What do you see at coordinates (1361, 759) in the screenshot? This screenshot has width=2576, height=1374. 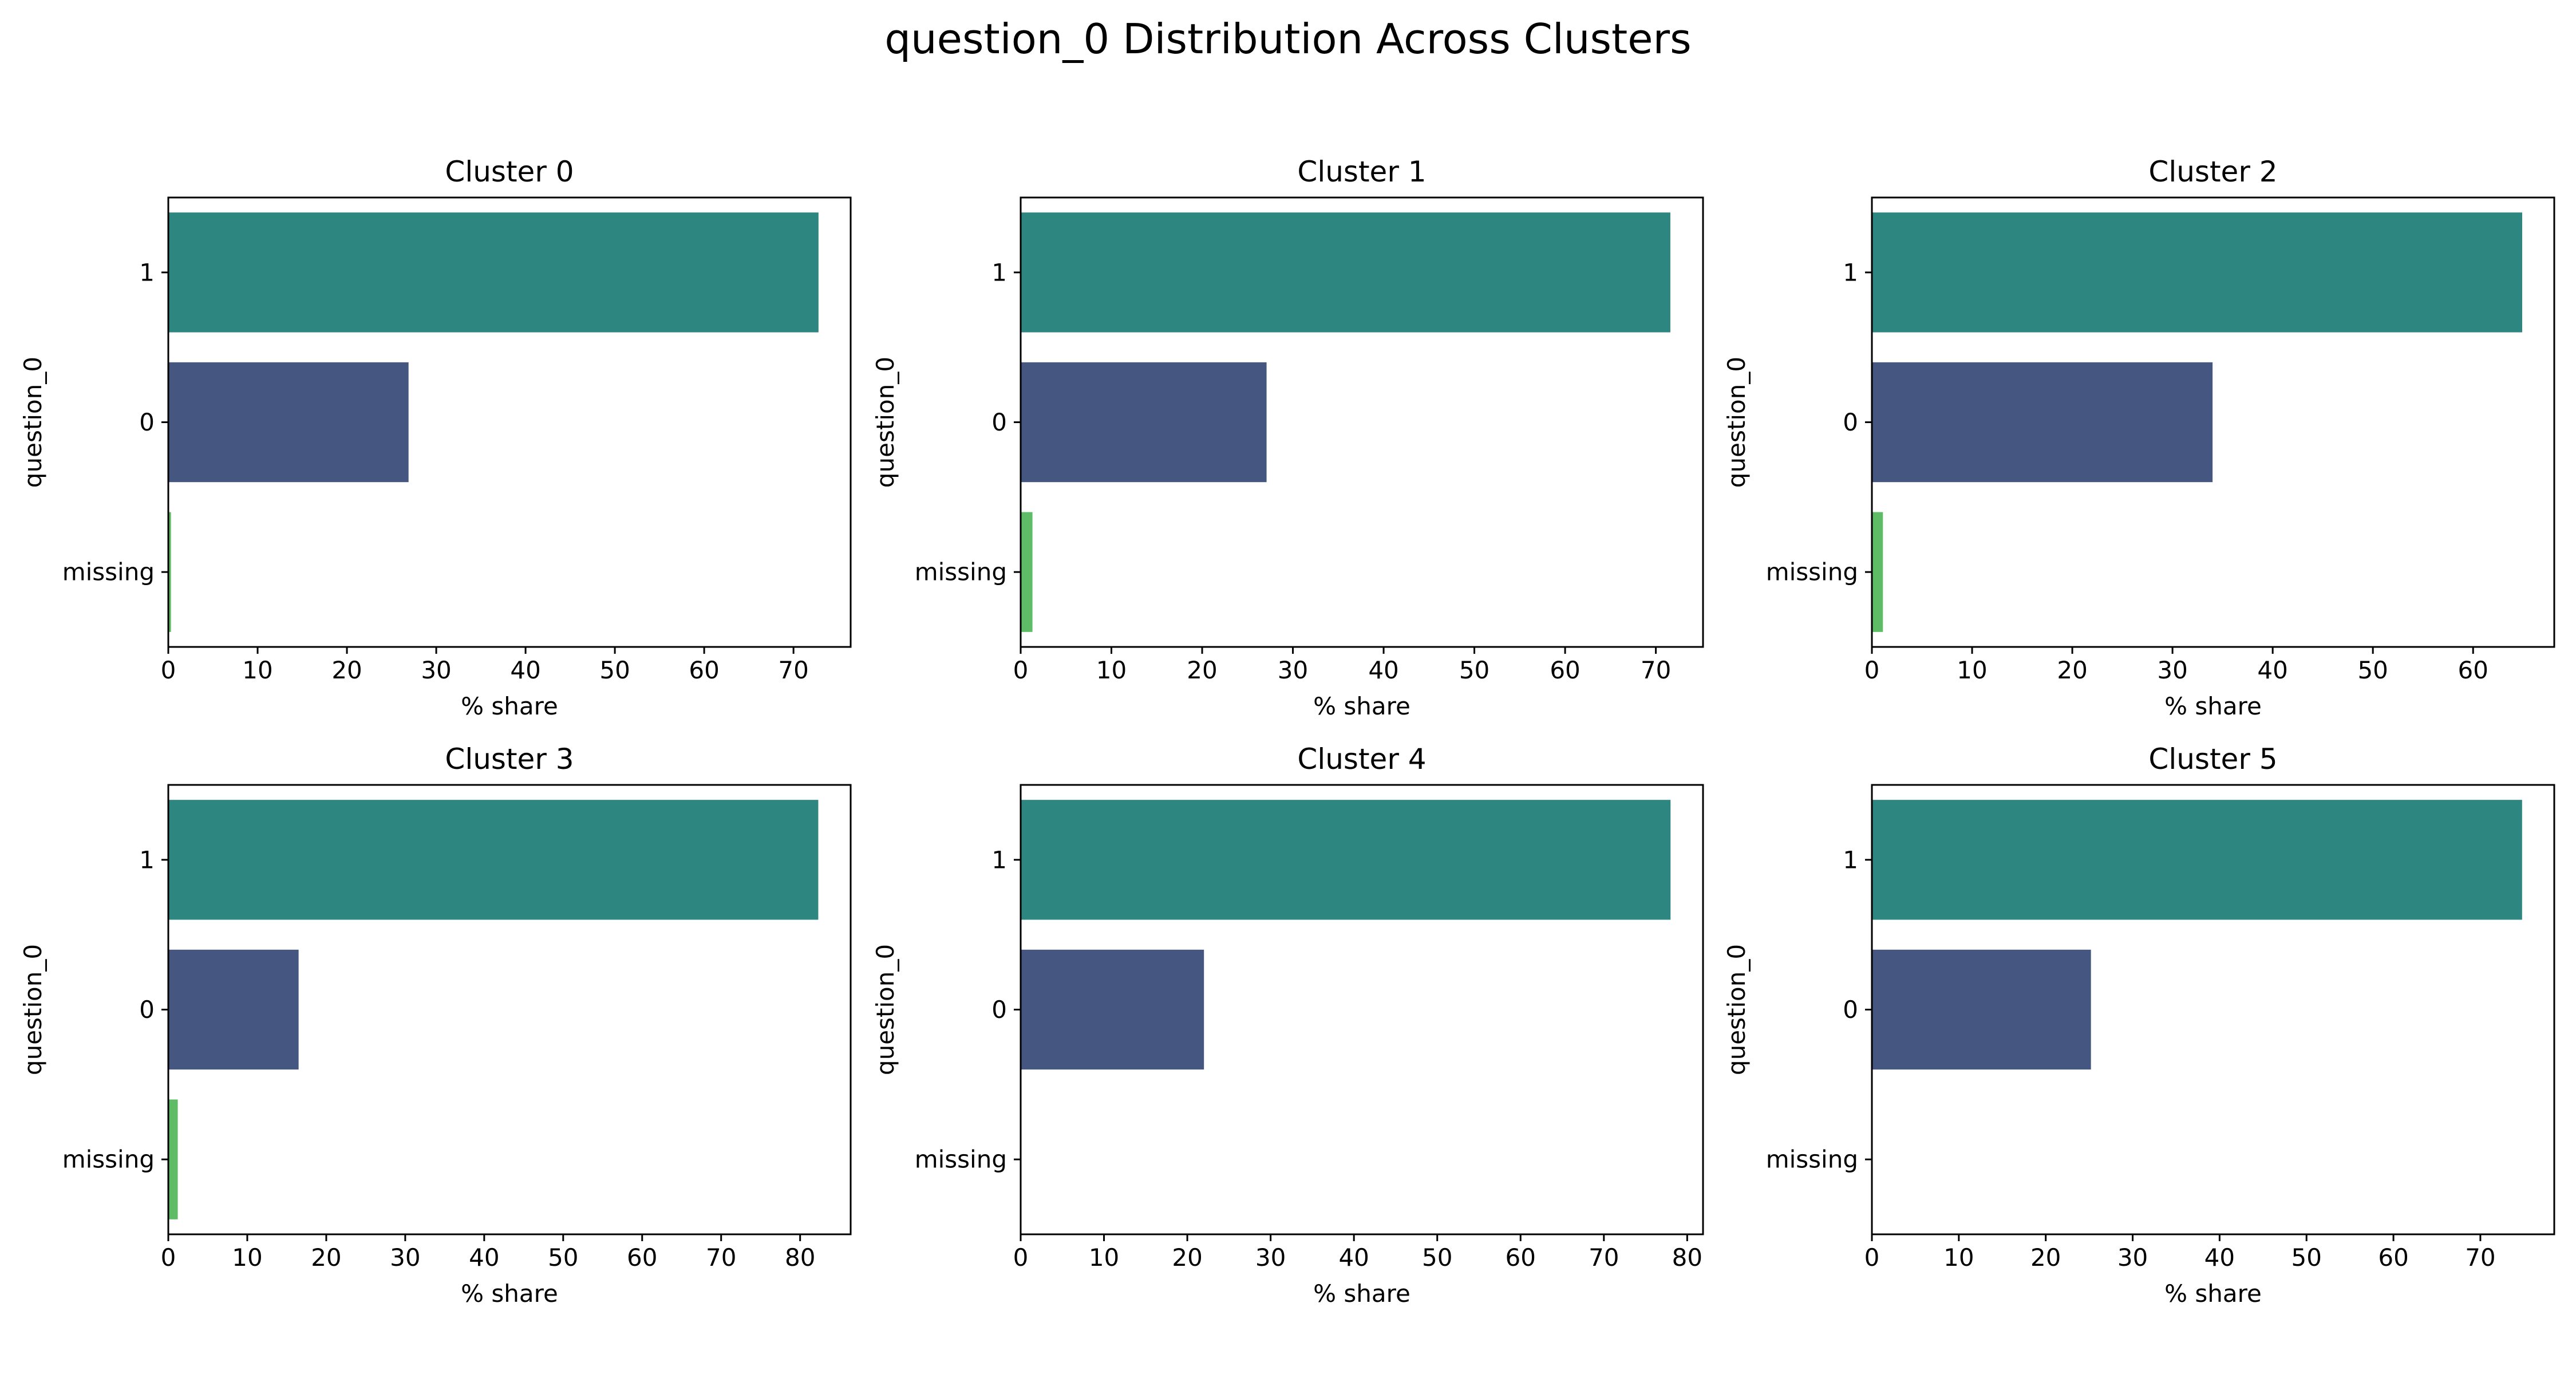 I see `subplot-title: Cluster 4` at bounding box center [1361, 759].